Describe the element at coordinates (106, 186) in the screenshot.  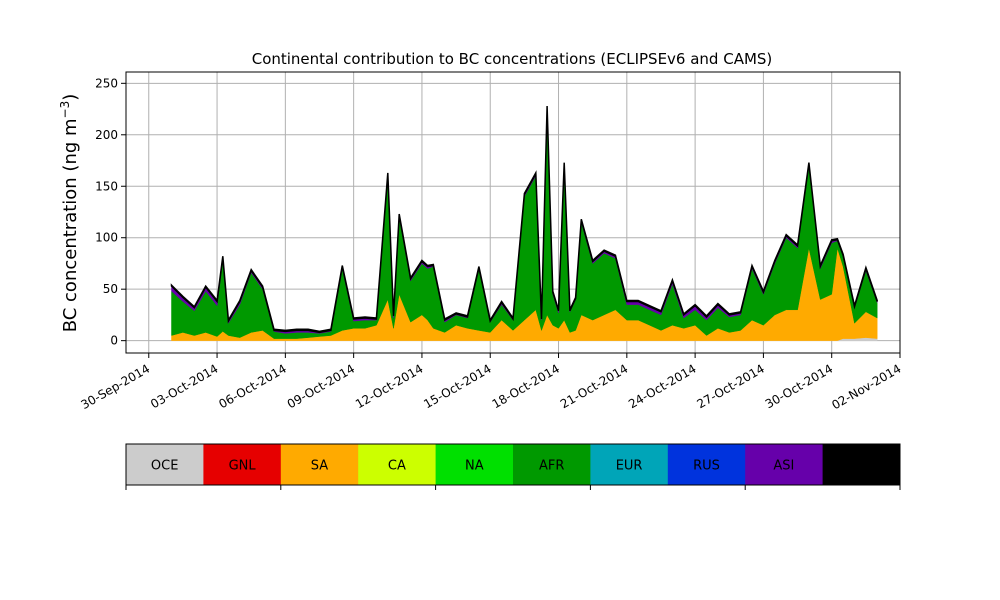
I see `y-tick-label: 150` at that location.